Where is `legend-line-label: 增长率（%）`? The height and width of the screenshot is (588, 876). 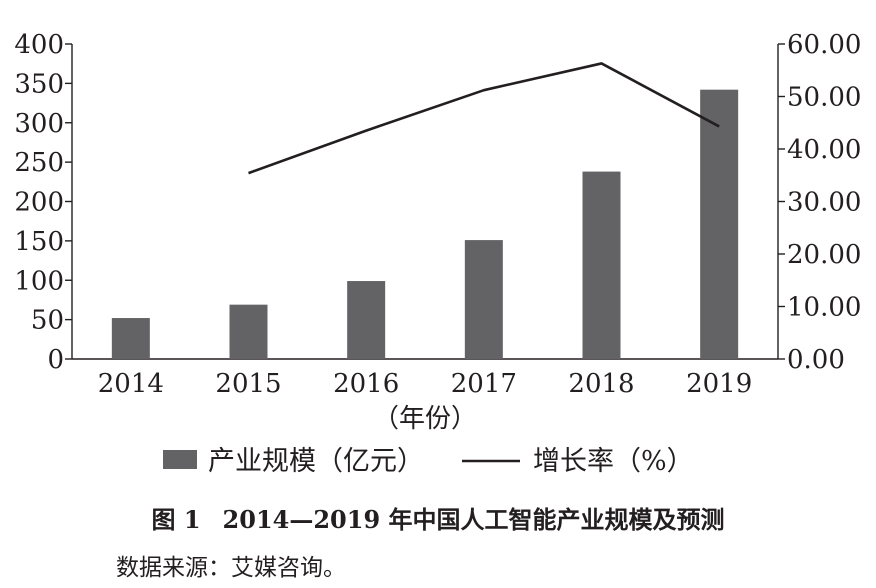 legend-line-label: 增长率（%） is located at coordinates (613, 461).